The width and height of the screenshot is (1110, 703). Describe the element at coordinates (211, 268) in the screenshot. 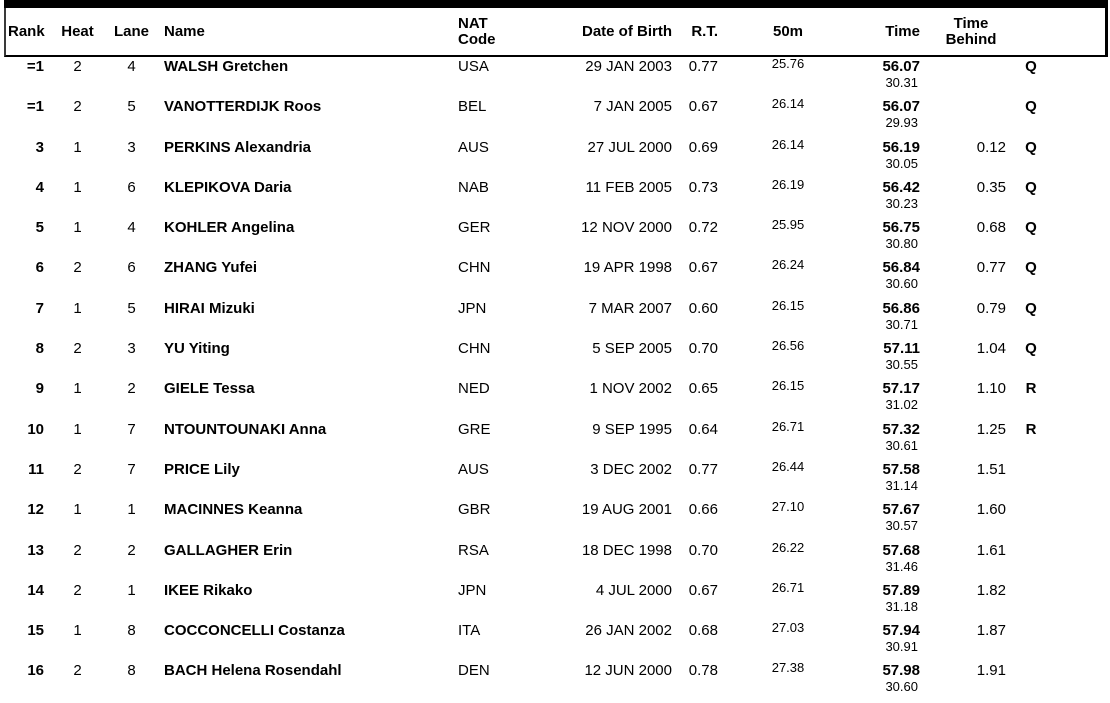

I see `swimmer-name-cell: ZHANG Yufei` at that location.